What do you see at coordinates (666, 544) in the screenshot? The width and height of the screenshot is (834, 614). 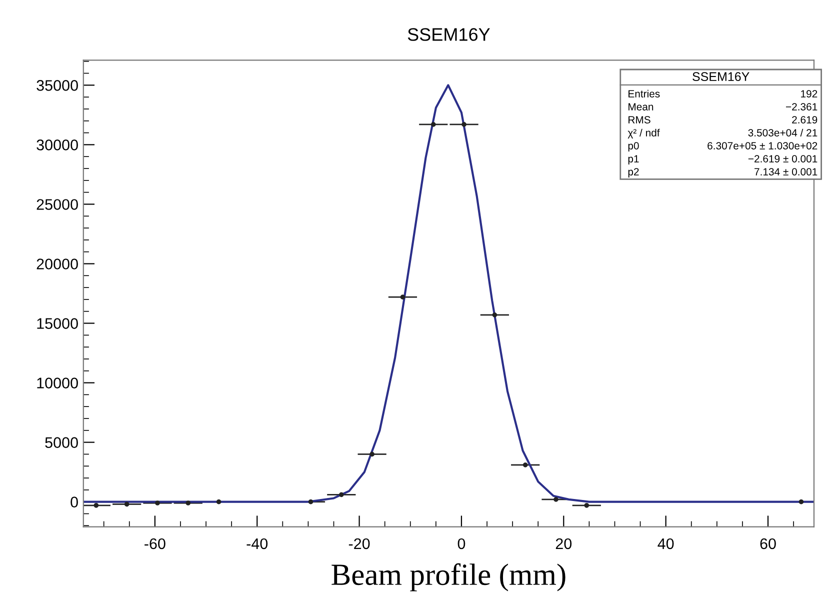 I see `x-tick-label: 40` at bounding box center [666, 544].